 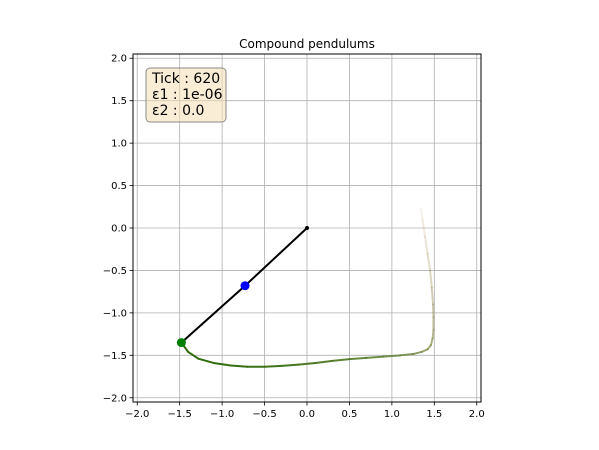 I want to click on y-tick-label: −2.0, so click(x=115, y=398).